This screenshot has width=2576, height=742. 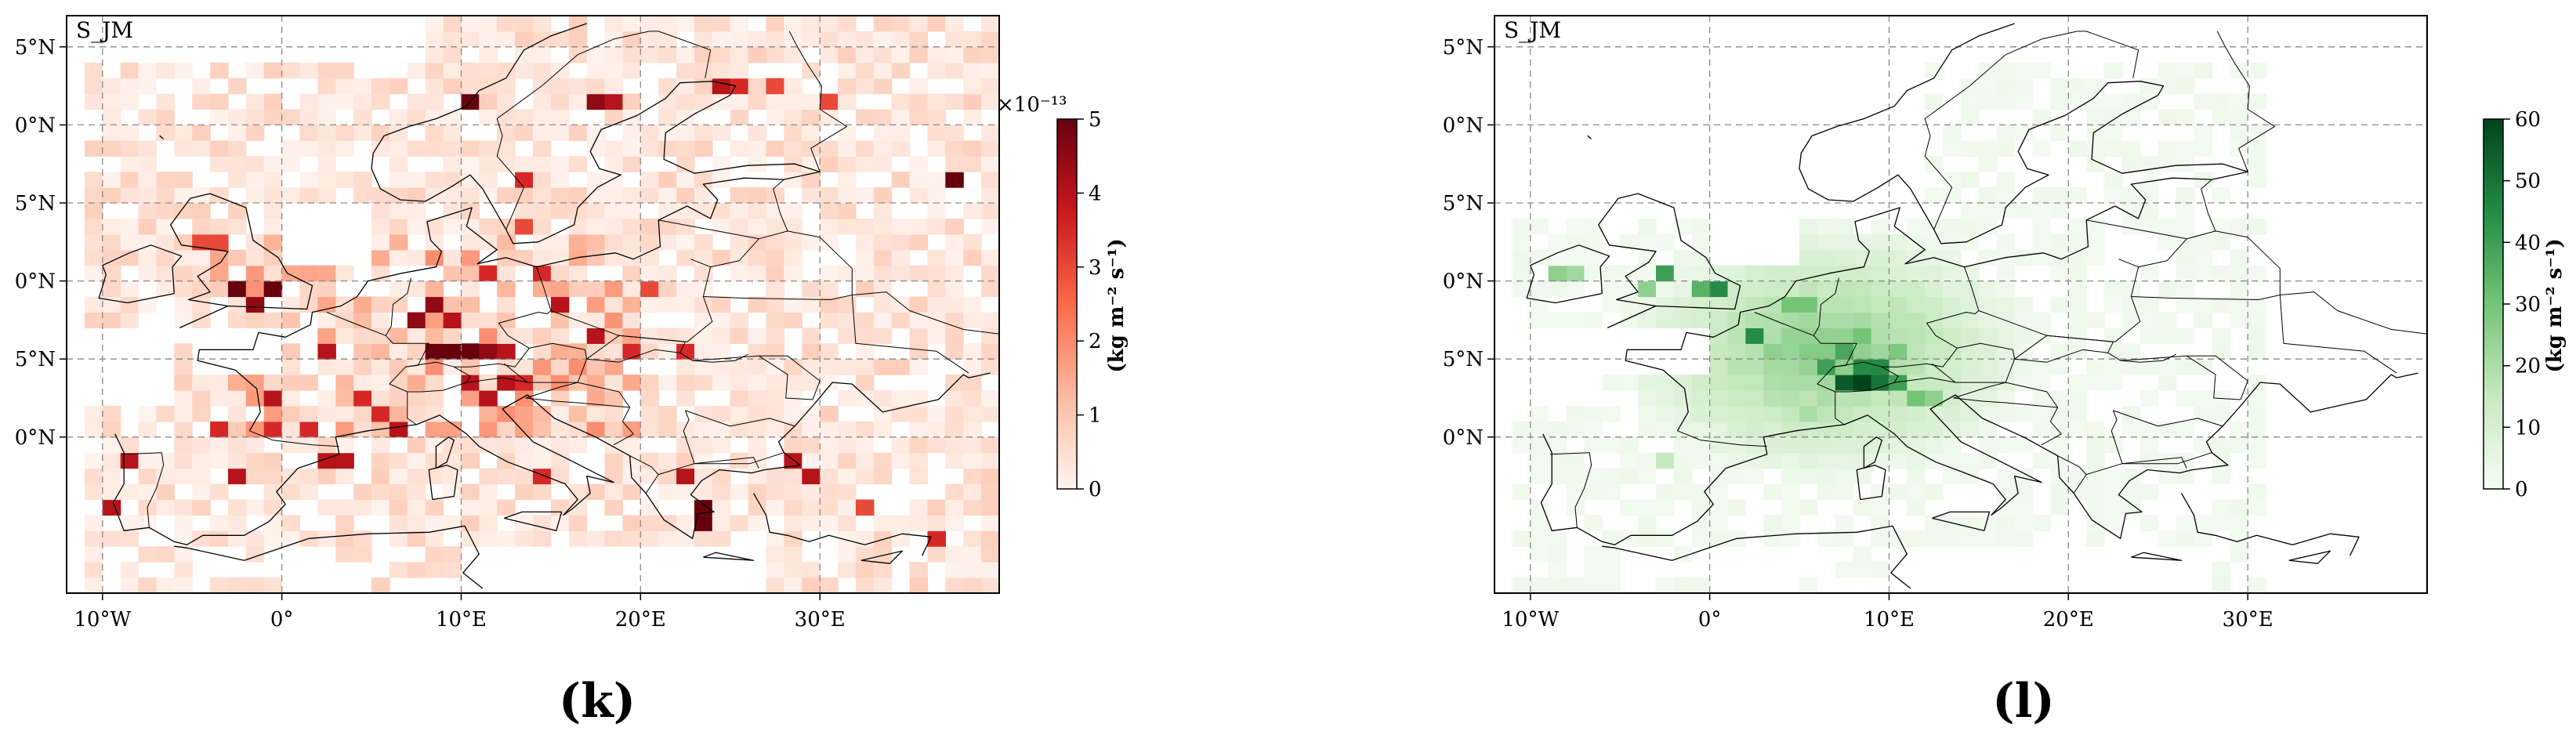 I want to click on colorbar-tick-label: 50, so click(x=2528, y=182).